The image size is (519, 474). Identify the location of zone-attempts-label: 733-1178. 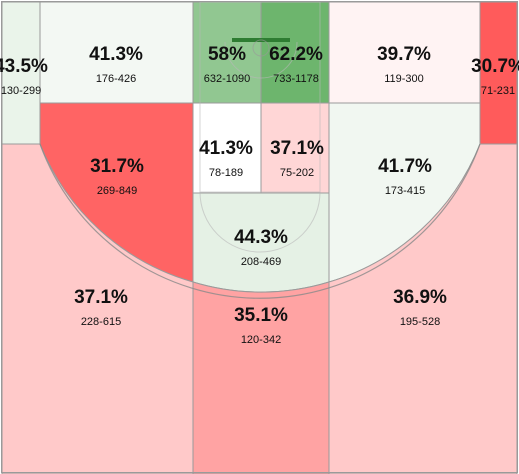
(296, 79).